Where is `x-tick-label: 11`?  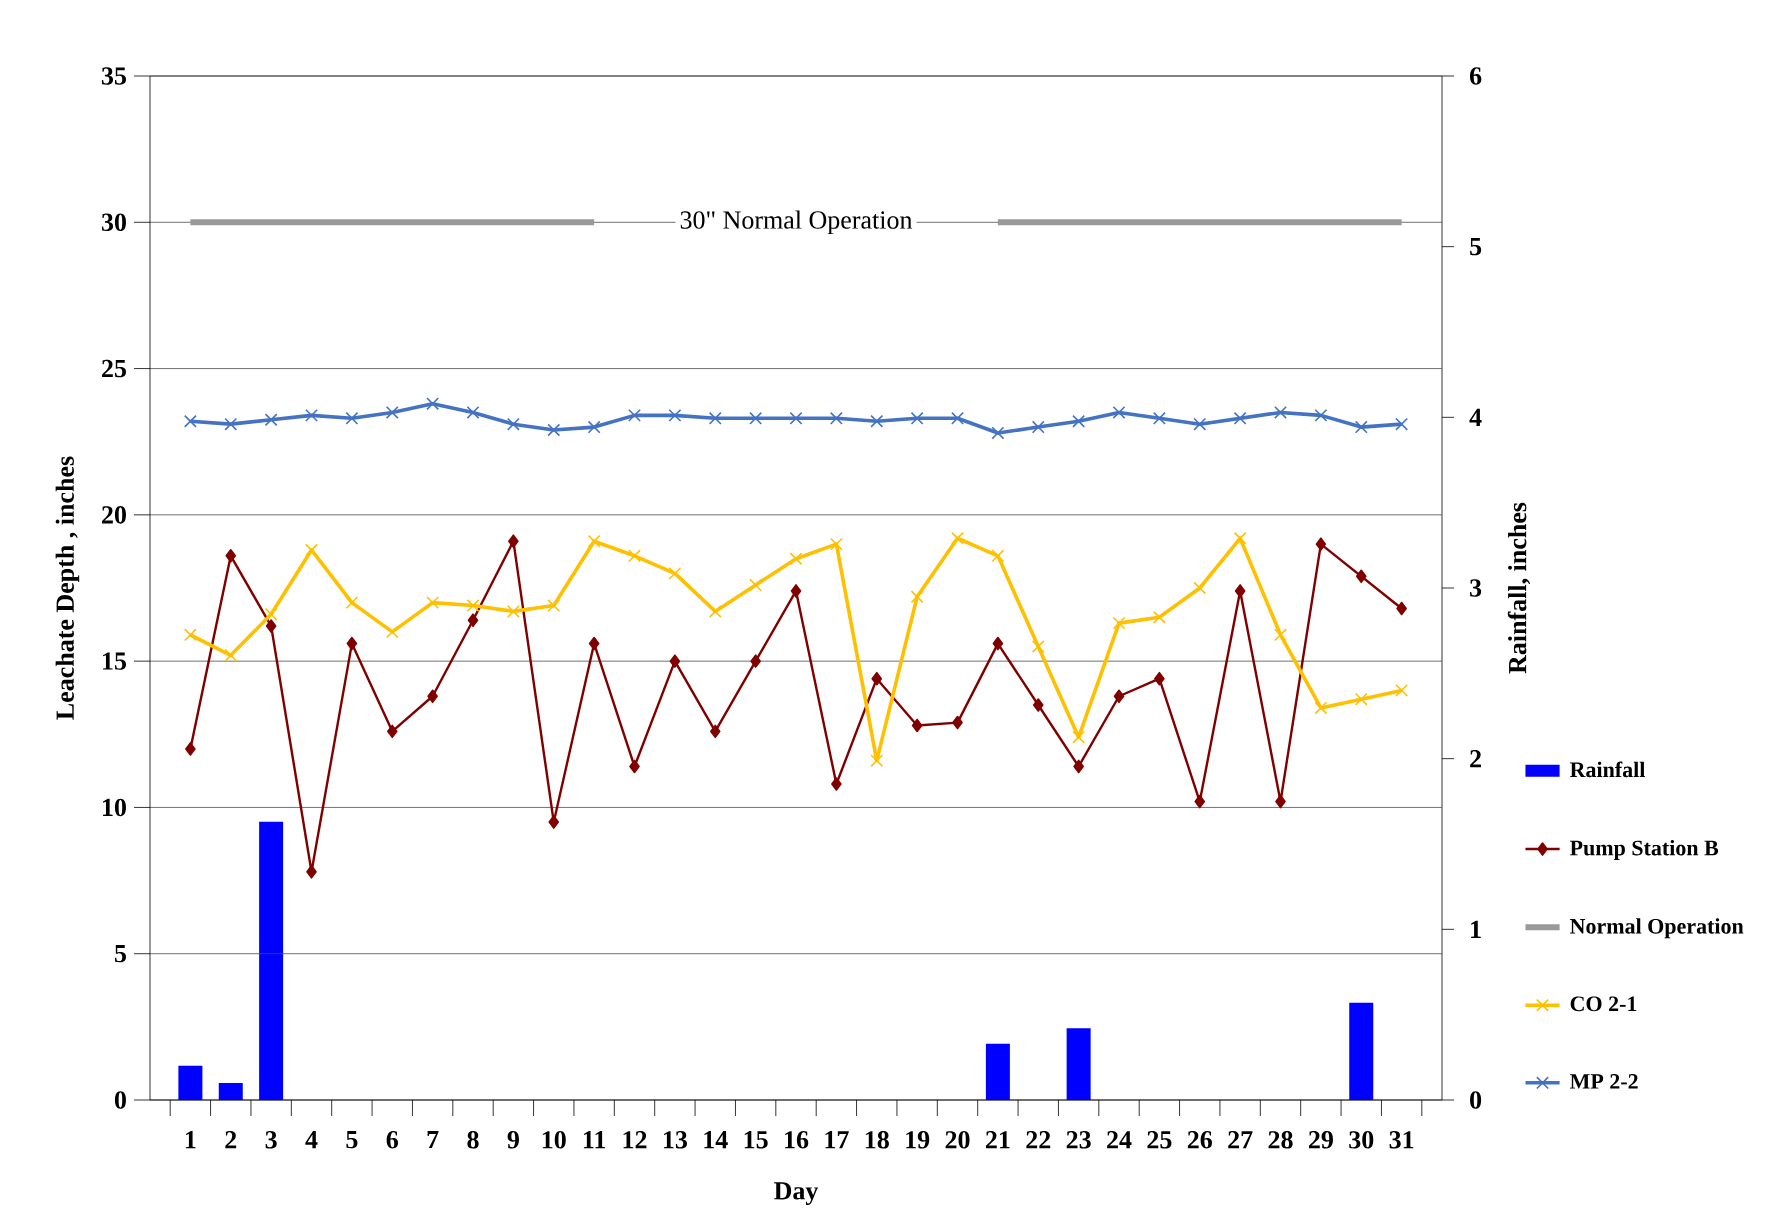
x-tick-label: 11 is located at coordinates (594, 1140).